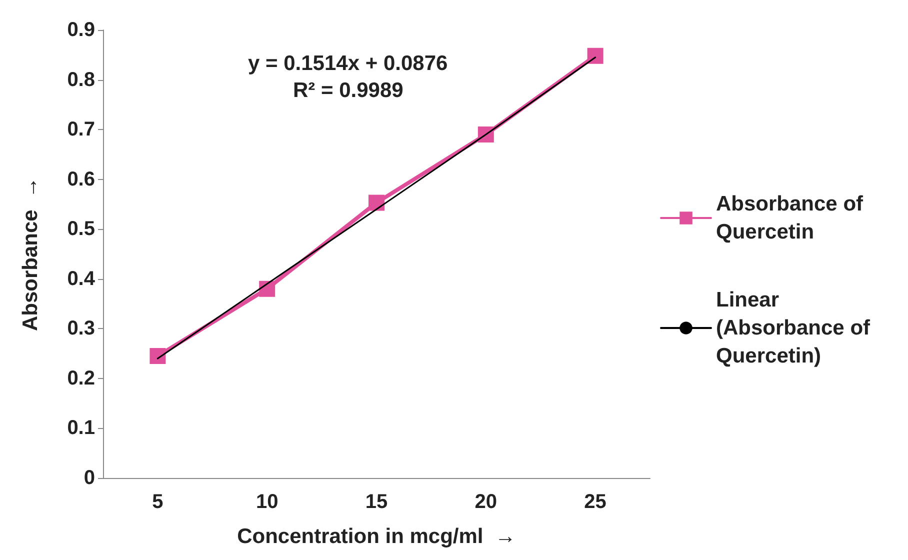 Image resolution: width=908 pixels, height=560 pixels. What do you see at coordinates (81, 129) in the screenshot?
I see `y-tick-label: 0.7` at bounding box center [81, 129].